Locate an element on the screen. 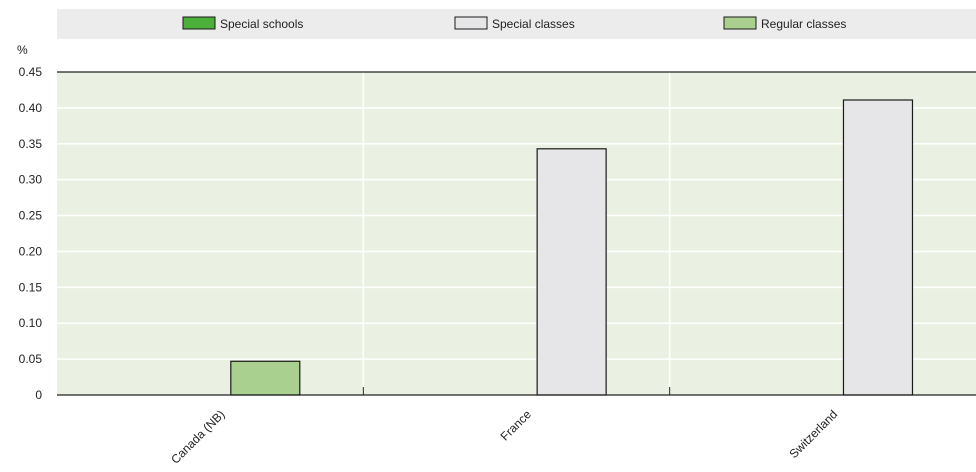 Image resolution: width=976 pixels, height=472 pixels. x-category-label: Canada (NB) is located at coordinates (197, 436).